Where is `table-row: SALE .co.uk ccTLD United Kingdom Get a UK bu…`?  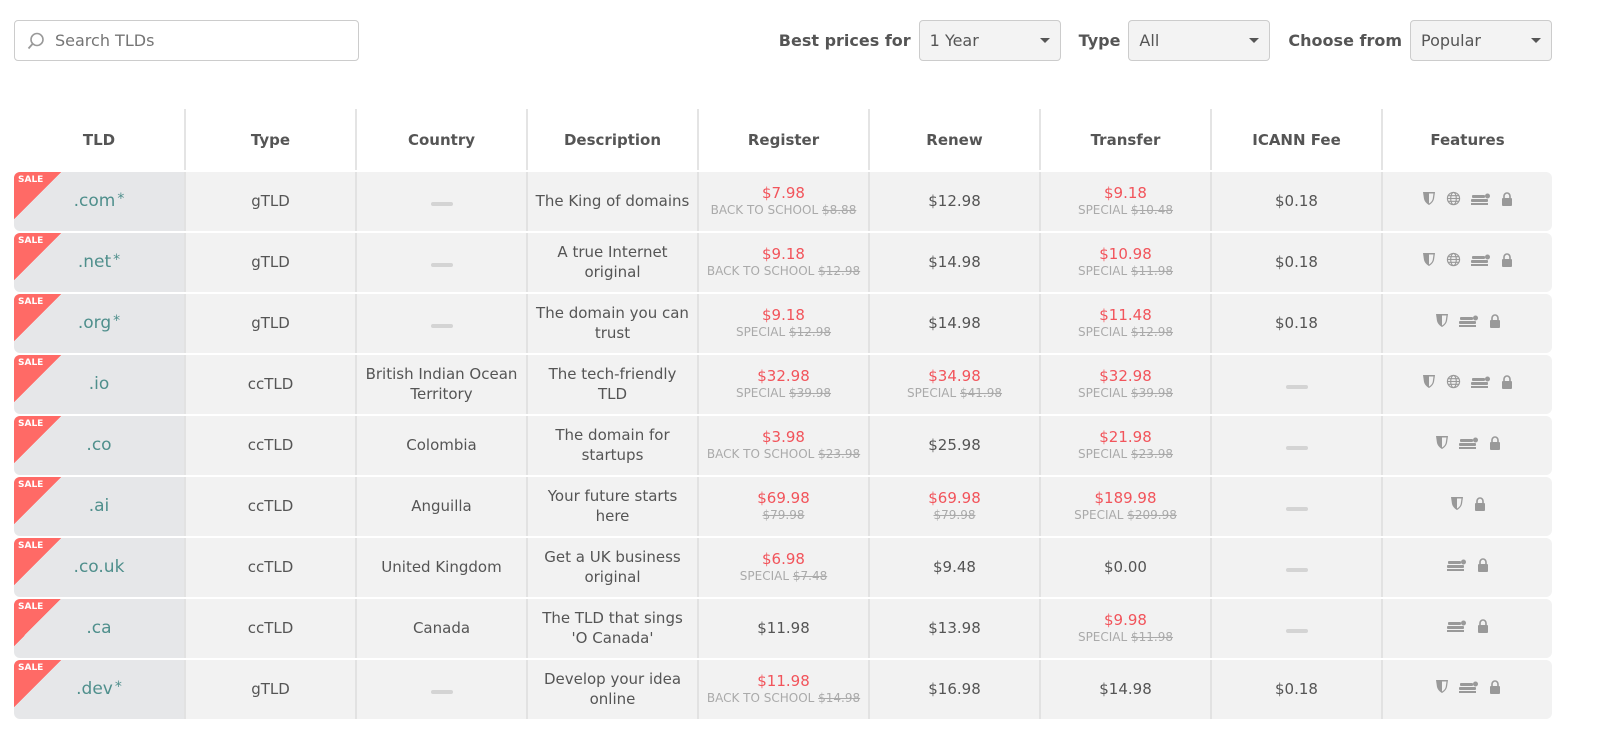
table-row: SALE .co.uk ccTLD United Kingdom Get a UK bu… is located at coordinates (783, 567).